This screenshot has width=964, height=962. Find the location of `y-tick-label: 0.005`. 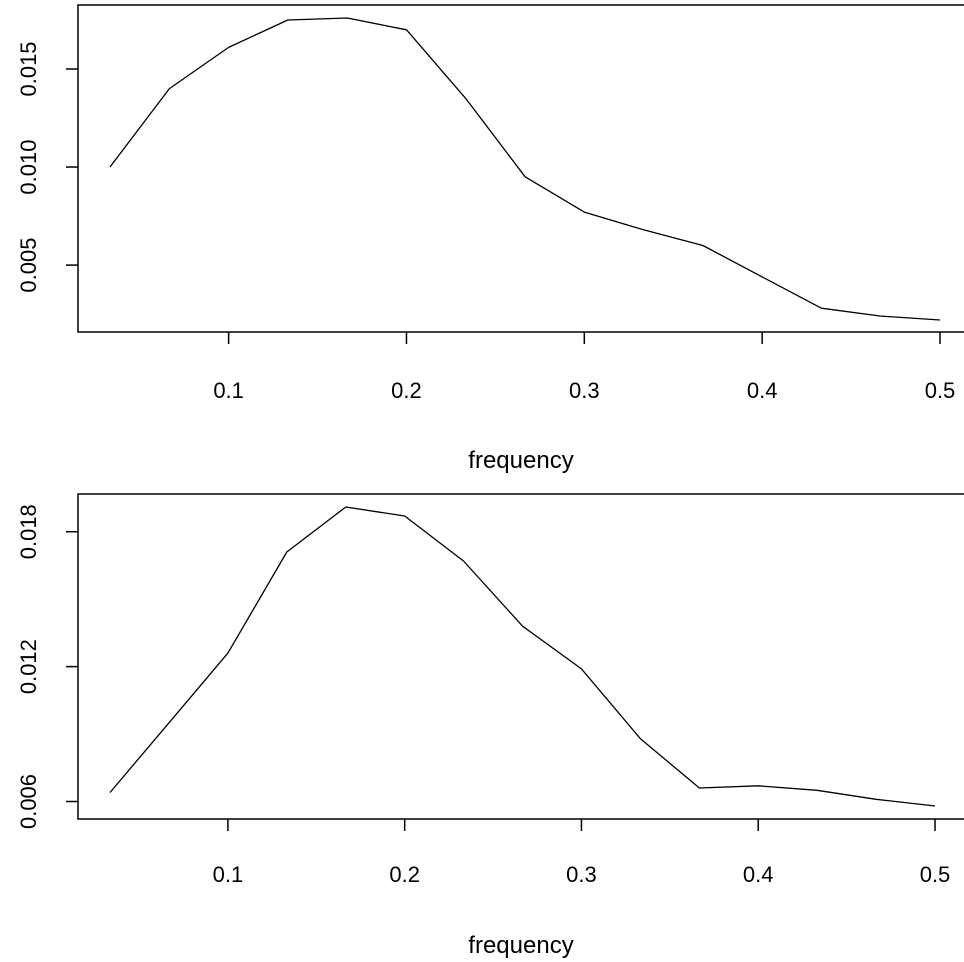

y-tick-label: 0.005 is located at coordinates (28, 265).